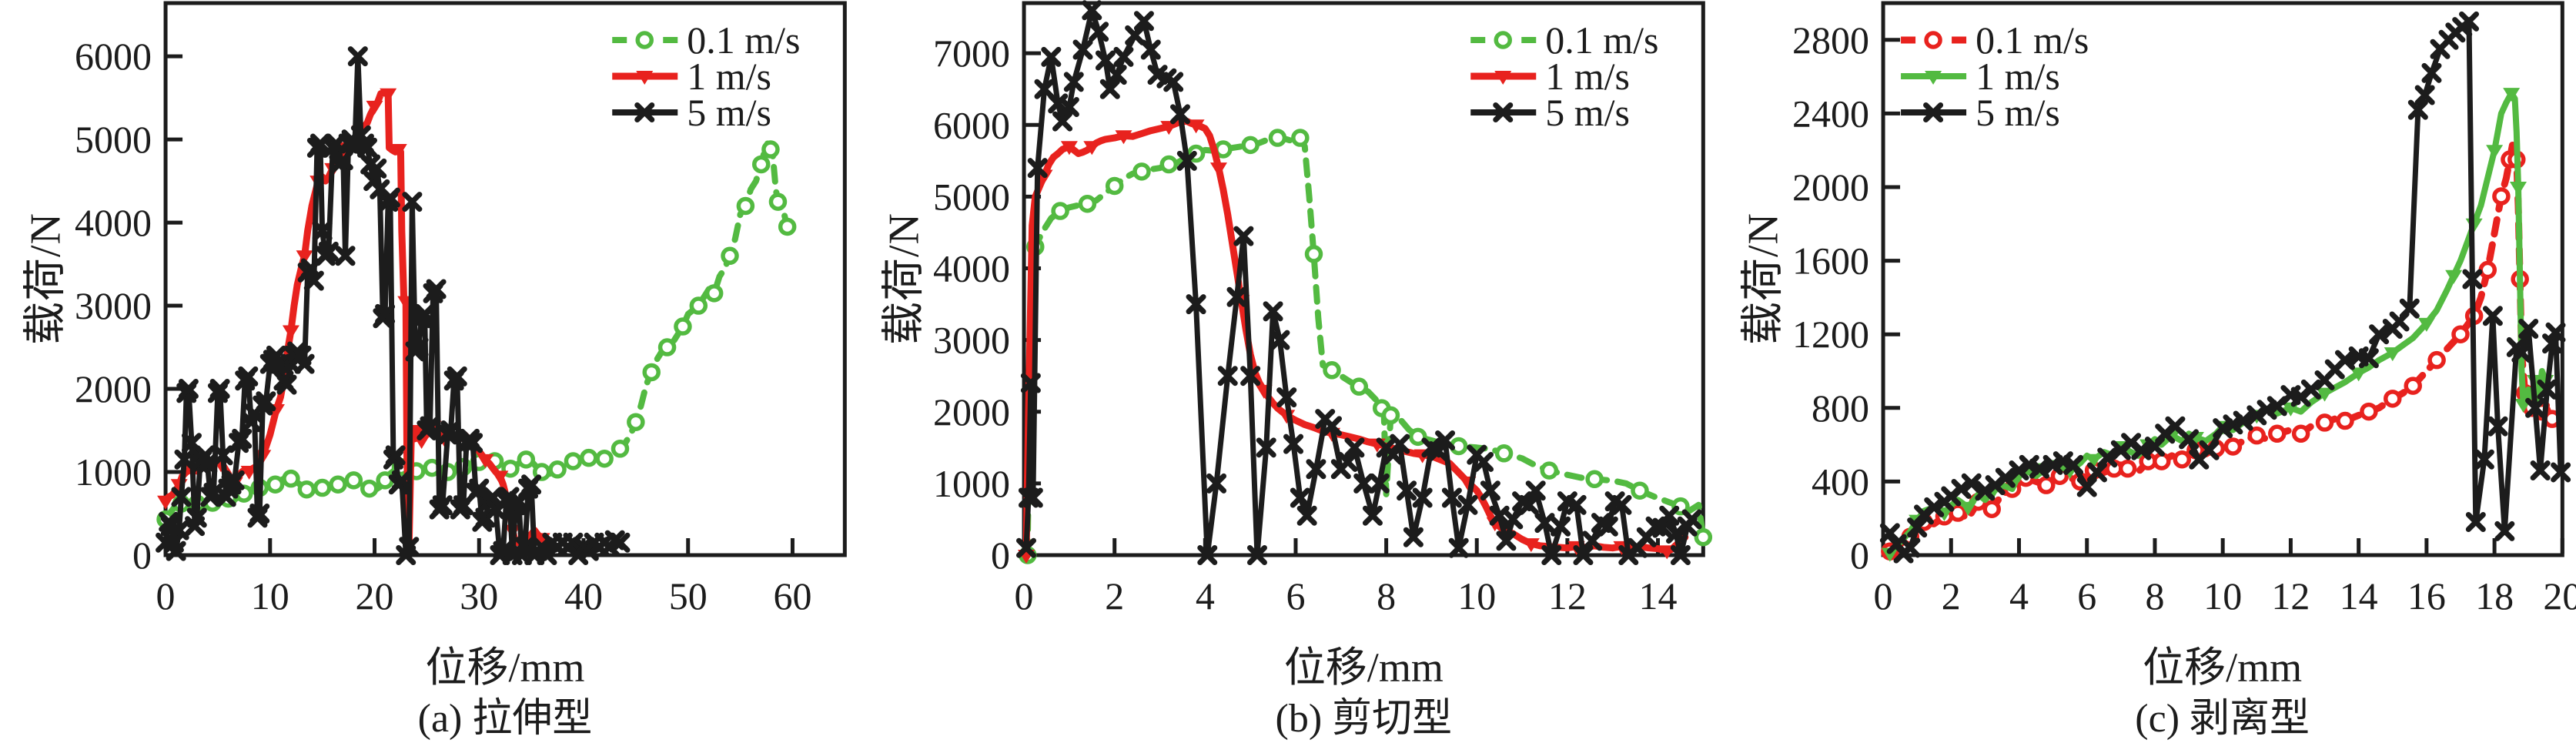  What do you see at coordinates (1951, 595) in the screenshot?
I see `x-tick-label: 2` at bounding box center [1951, 595].